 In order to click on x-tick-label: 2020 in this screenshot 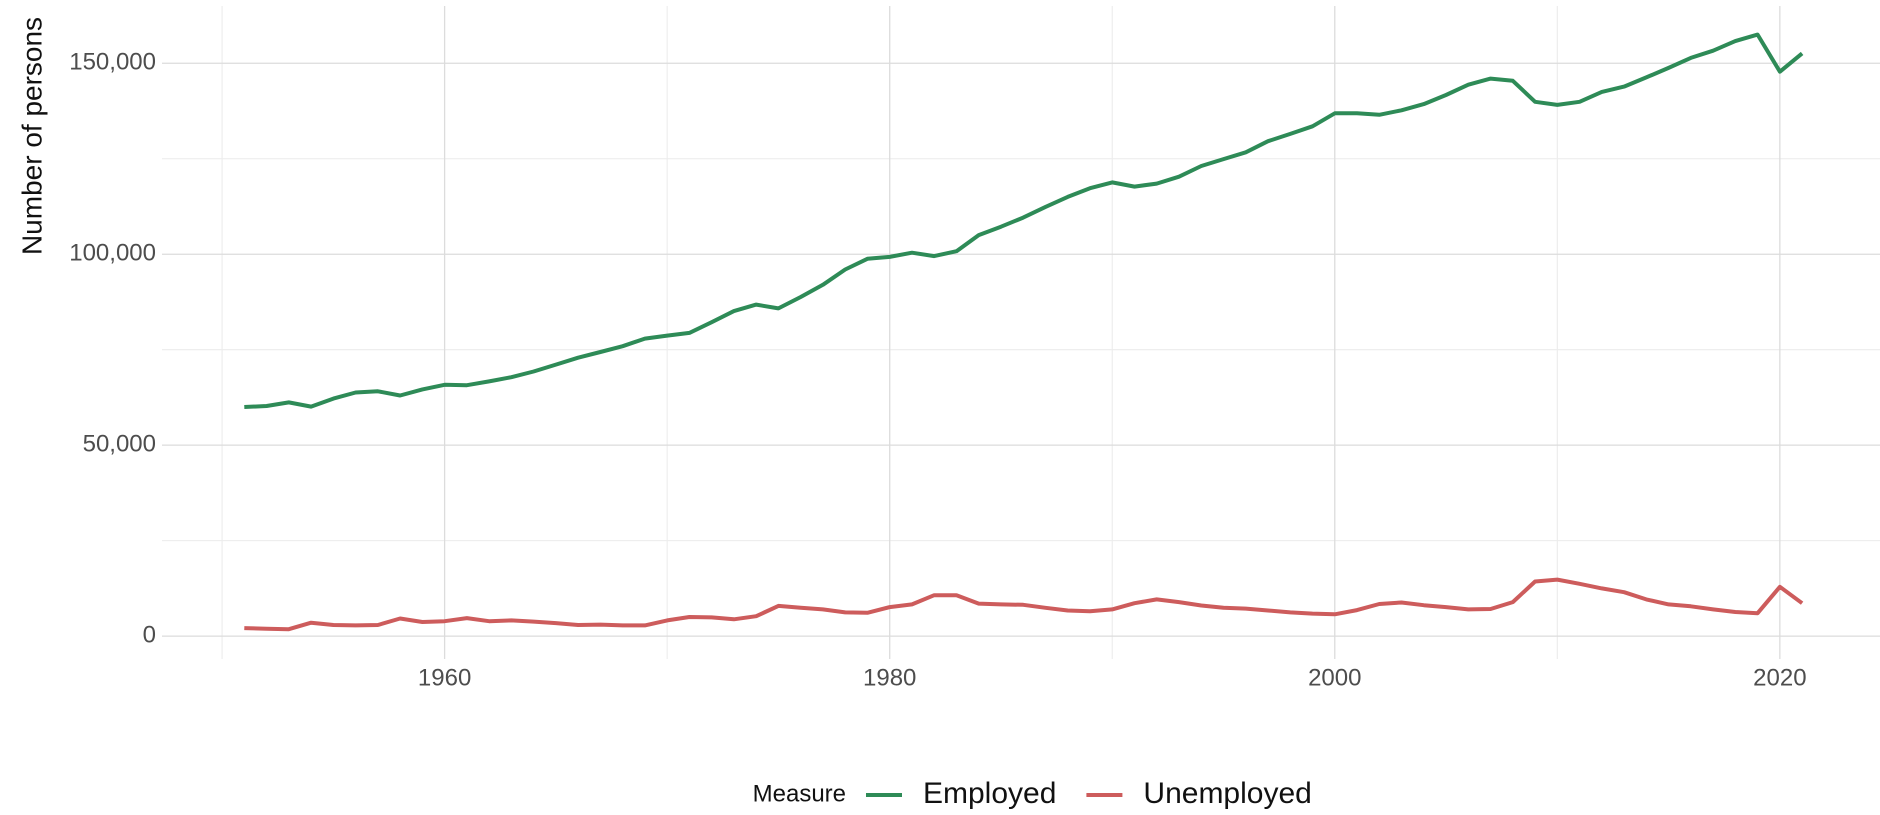, I will do `click(1779, 677)`.